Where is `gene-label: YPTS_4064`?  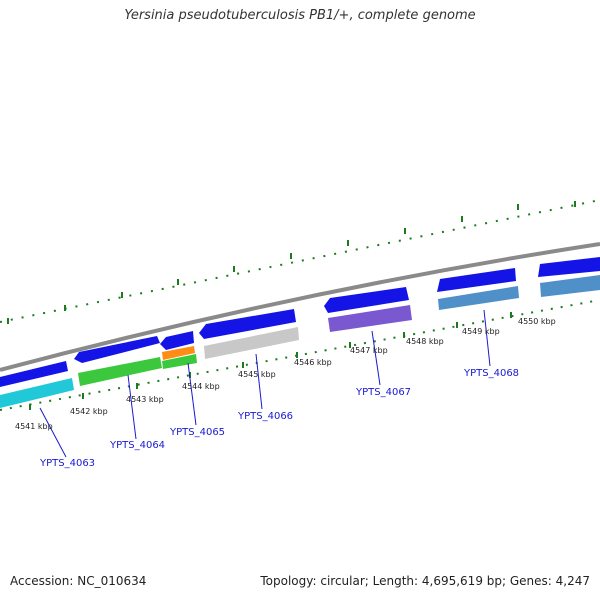
gene-label: YPTS_4064 is located at coordinates (137, 445).